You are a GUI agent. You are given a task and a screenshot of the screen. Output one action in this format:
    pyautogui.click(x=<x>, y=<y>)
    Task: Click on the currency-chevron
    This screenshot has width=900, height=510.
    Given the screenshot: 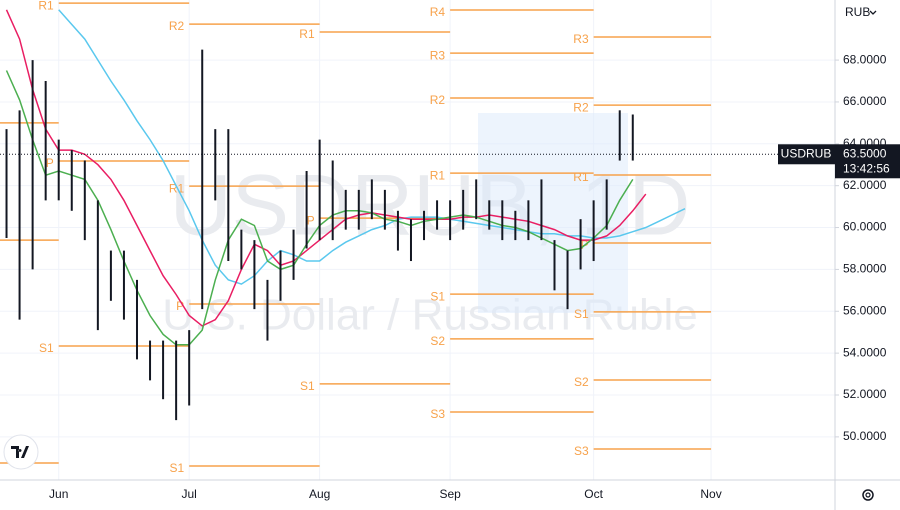 What is the action you would take?
    pyautogui.click(x=873, y=12)
    